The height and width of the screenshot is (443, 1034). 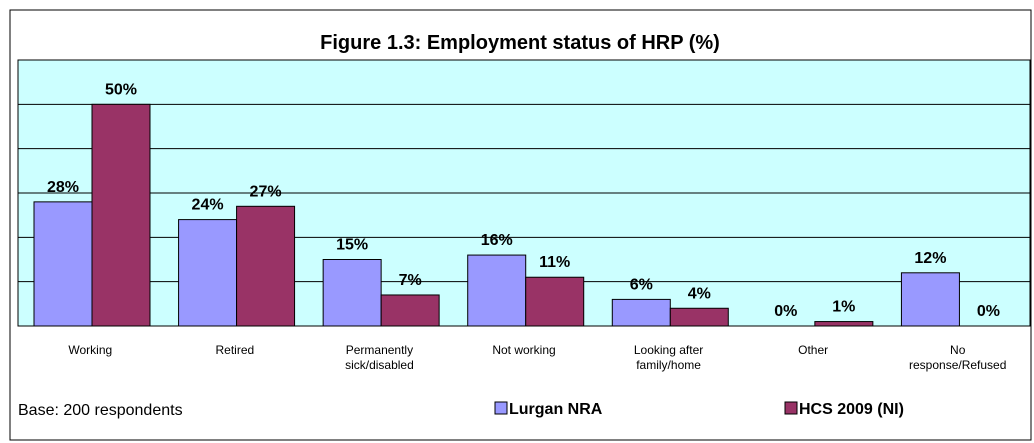 I want to click on x-tick-label: Retired, so click(x=235, y=350).